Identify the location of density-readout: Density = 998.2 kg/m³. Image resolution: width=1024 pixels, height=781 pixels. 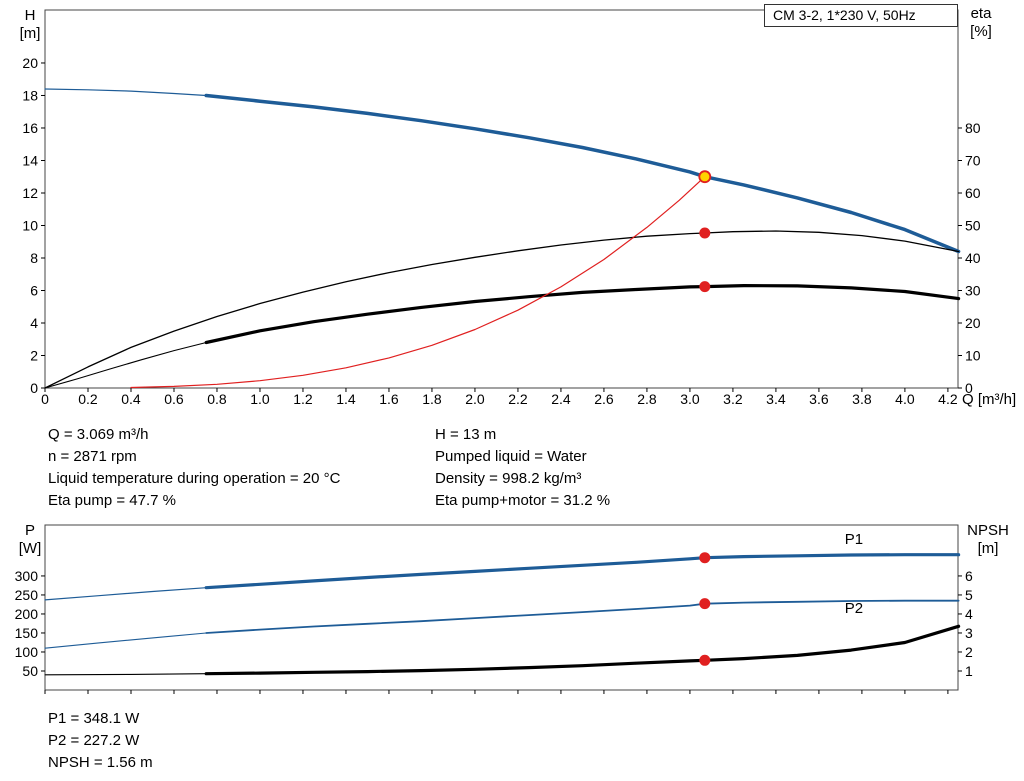
(508, 478).